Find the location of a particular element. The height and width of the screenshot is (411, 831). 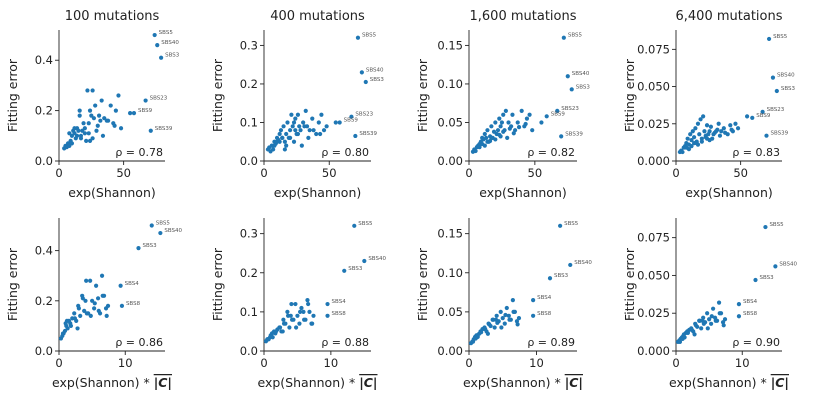

y-tick-label: 0.4 is located at coordinates (44, 60).